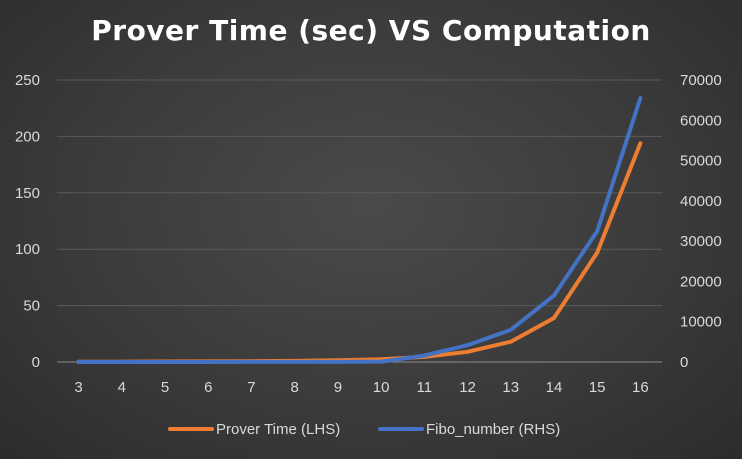  I want to click on left-axis-tick-label: 150, so click(27, 193).